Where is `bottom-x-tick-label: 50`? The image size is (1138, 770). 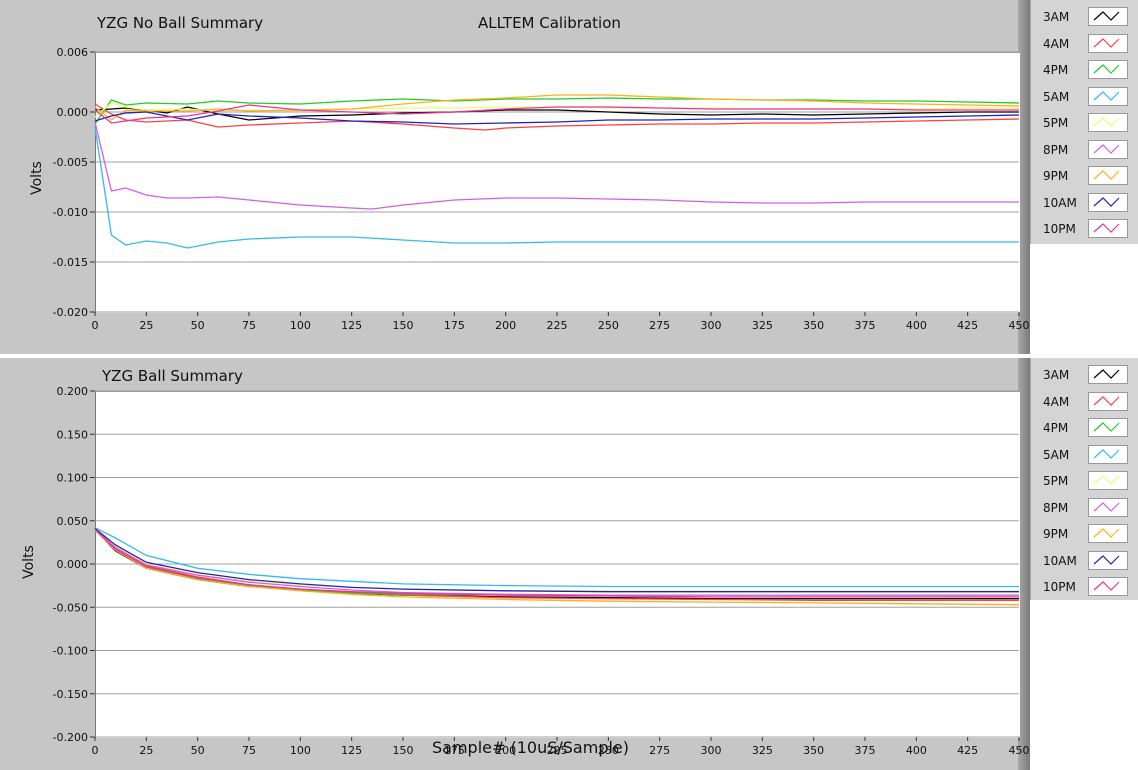 bottom-x-tick-label: 50 is located at coordinates (198, 750).